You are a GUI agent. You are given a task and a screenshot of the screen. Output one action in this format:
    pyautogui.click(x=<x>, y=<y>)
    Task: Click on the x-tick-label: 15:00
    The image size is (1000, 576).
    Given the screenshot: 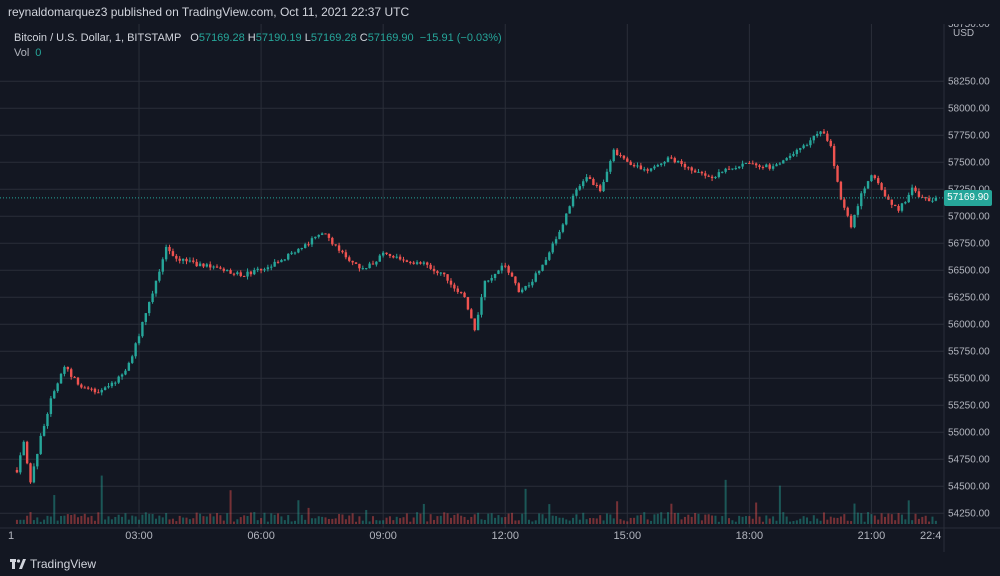 What is the action you would take?
    pyautogui.click(x=628, y=536)
    